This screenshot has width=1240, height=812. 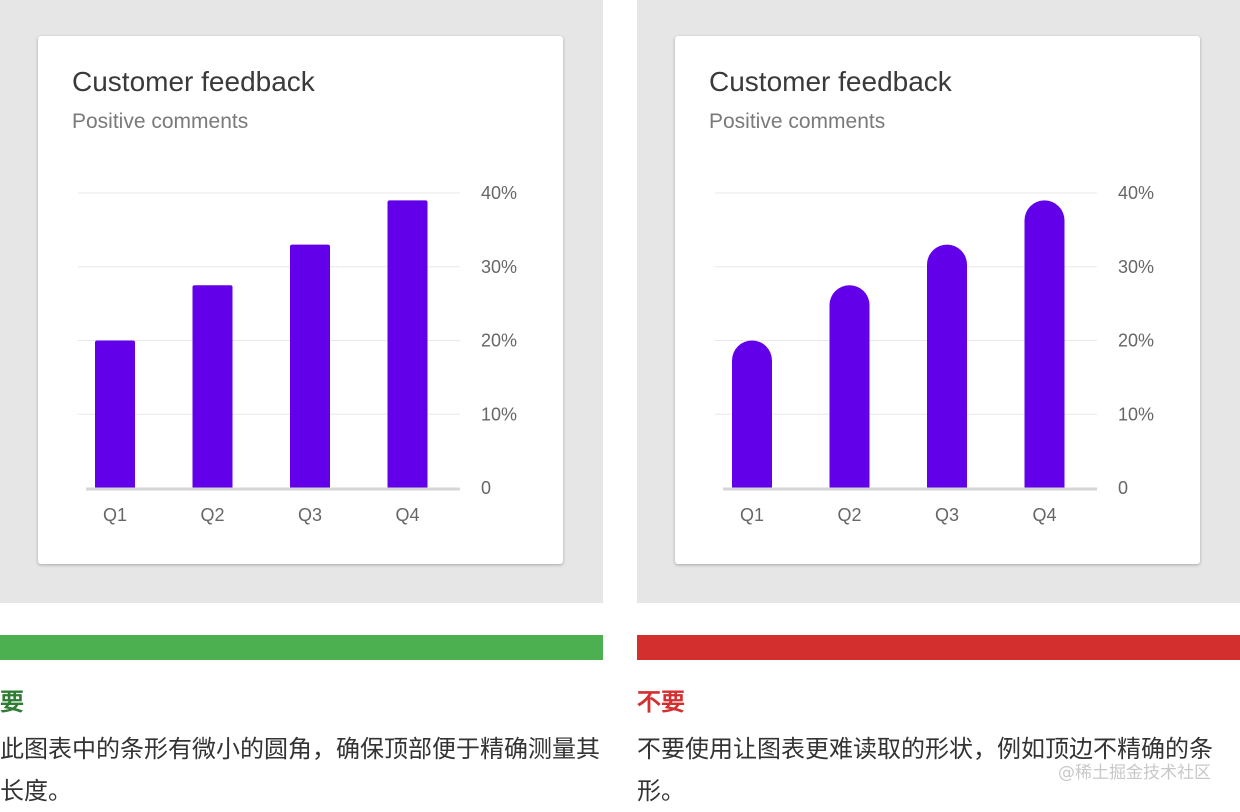 What do you see at coordinates (938, 647) in the screenshot?
I see `dont-indicator-bar` at bounding box center [938, 647].